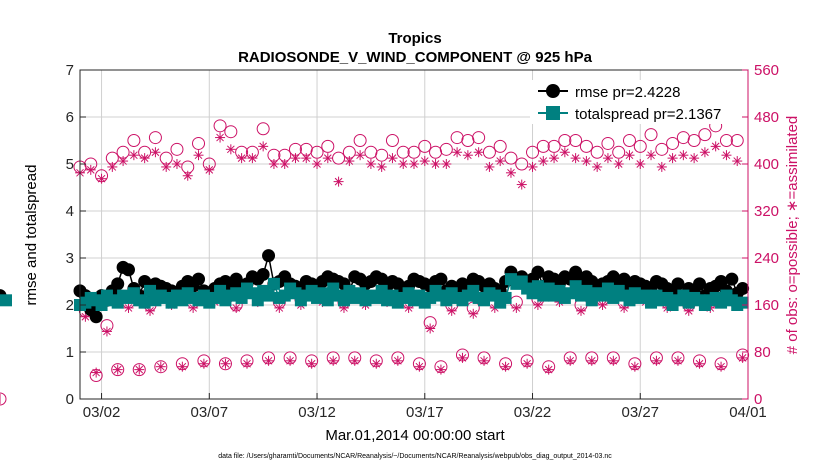 Image resolution: width=830 pixels, height=470 pixels. What do you see at coordinates (762, 352) in the screenshot?
I see `y-tick-label-right: 80` at bounding box center [762, 352].